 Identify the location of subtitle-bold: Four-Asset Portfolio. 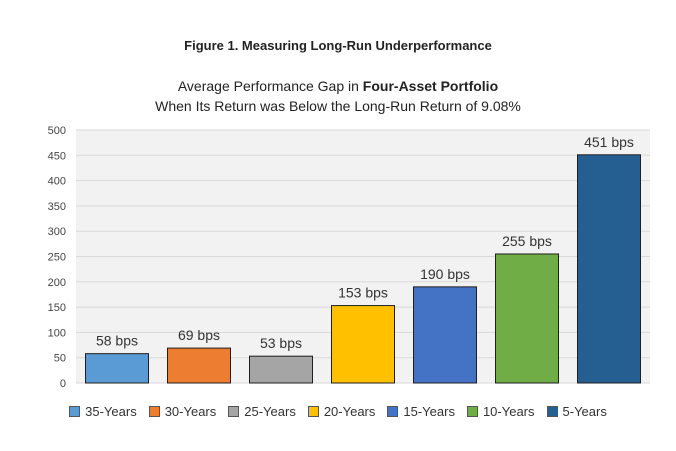
(430, 86).